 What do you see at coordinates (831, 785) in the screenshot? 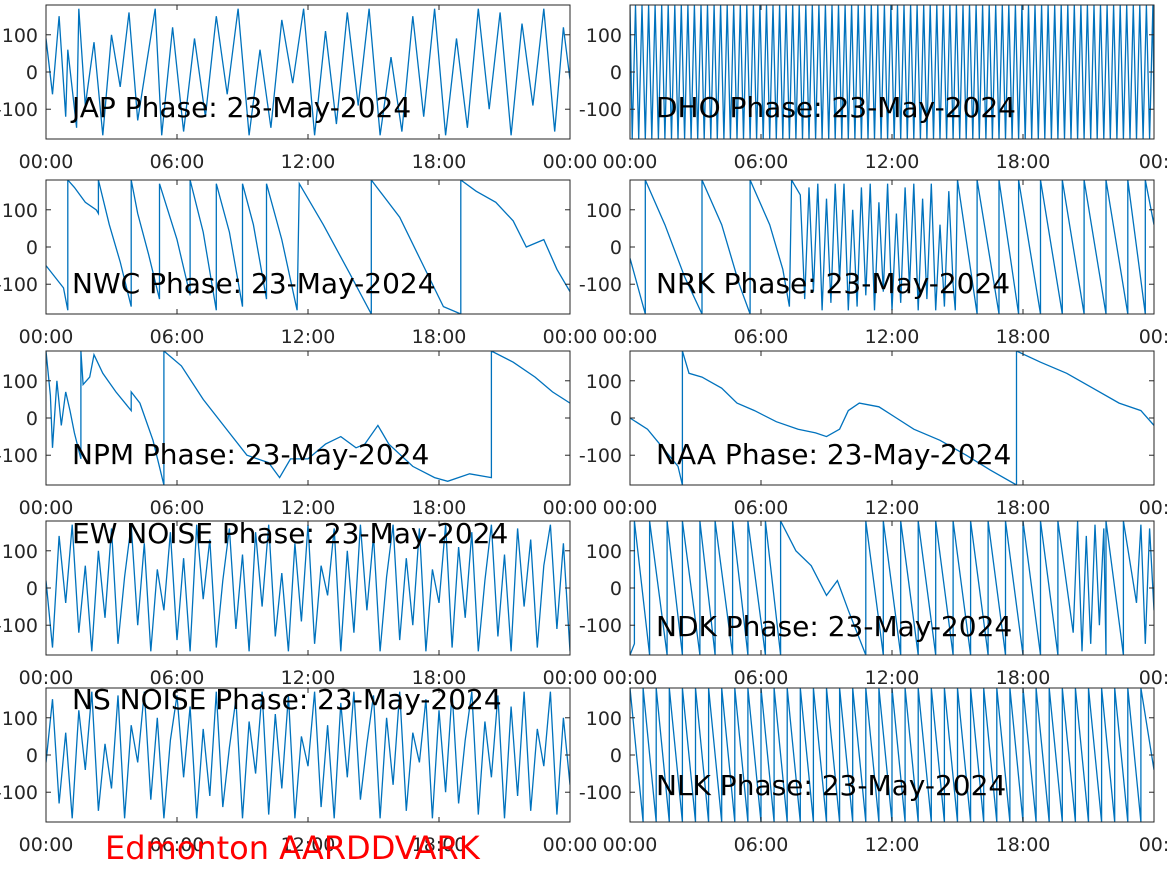
I see `panel-title: NLK Phase: 23-May-2024` at bounding box center [831, 785].